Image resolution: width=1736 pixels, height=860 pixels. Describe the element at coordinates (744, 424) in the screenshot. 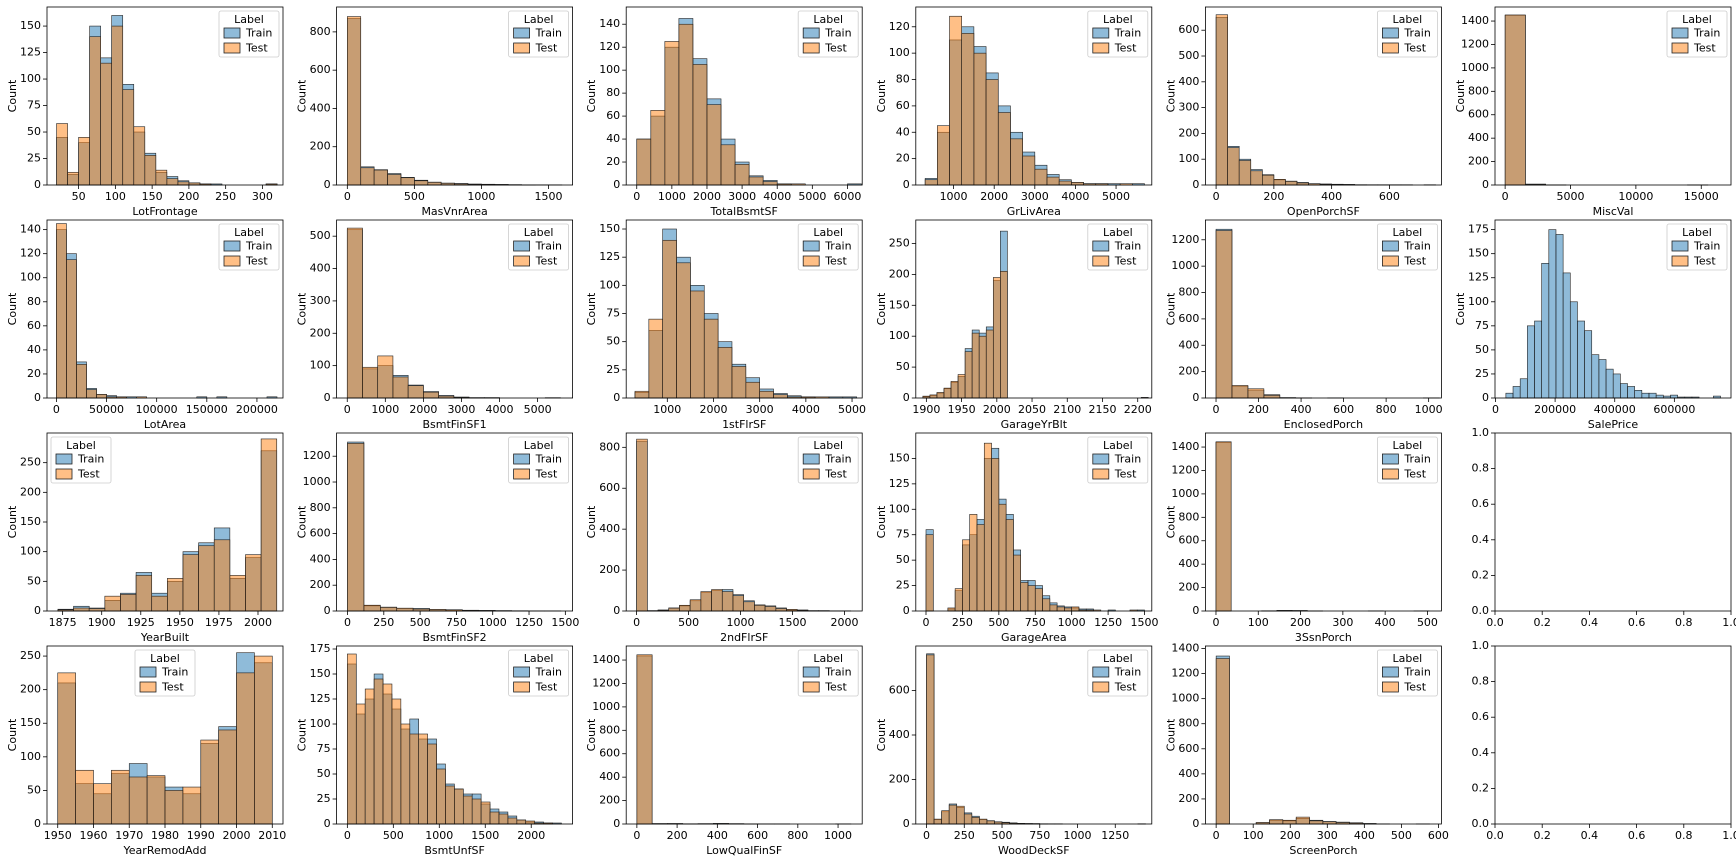

I see `x-axis-label: 1stFlrSF` at that location.